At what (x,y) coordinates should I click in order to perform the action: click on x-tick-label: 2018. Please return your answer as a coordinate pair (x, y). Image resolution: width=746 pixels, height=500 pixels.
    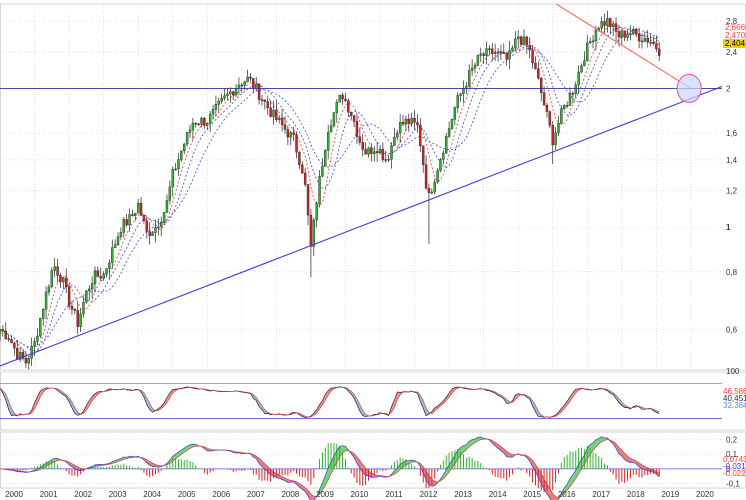
    Looking at the image, I should click on (636, 494).